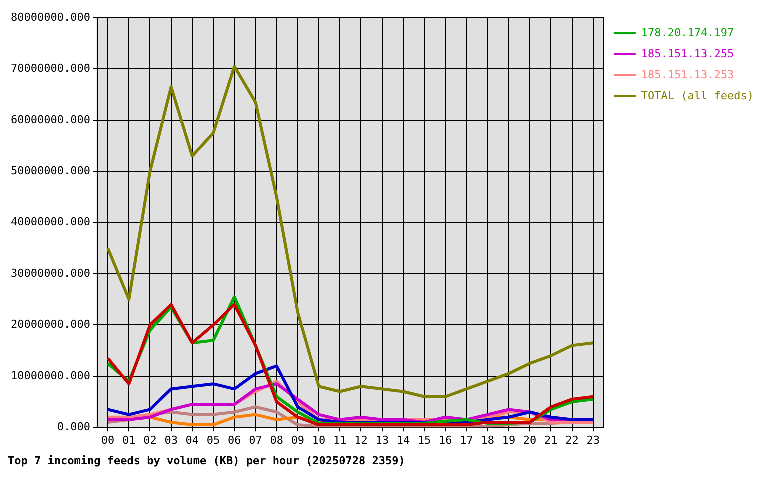 The height and width of the screenshot is (480, 780). I want to click on x-tick-label: 04, so click(193, 441).